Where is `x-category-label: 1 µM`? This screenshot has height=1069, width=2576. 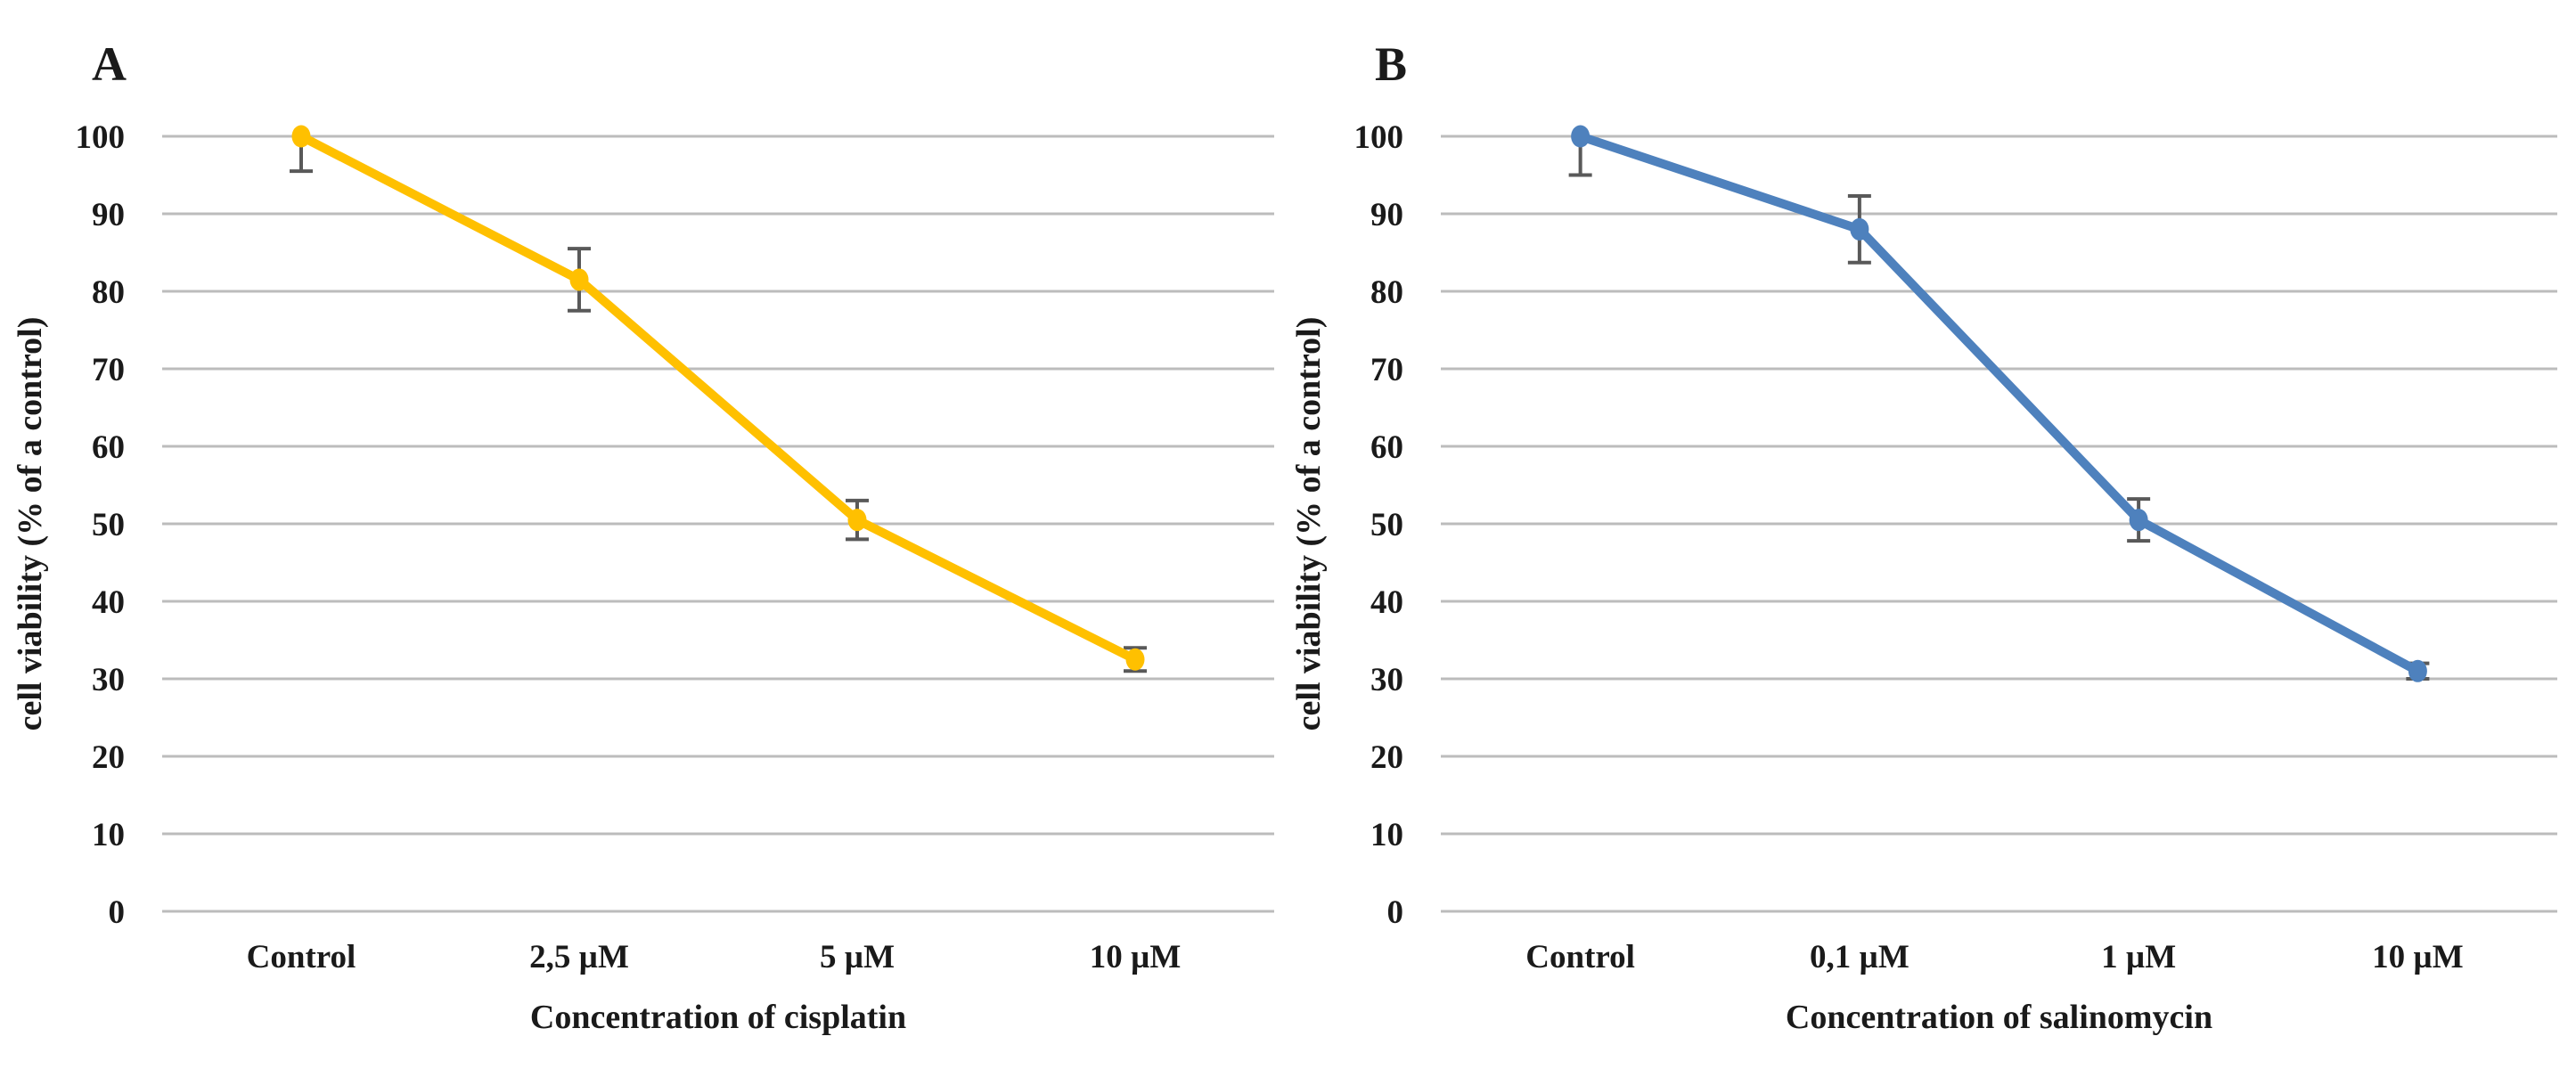 x-category-label: 1 µM is located at coordinates (2138, 957).